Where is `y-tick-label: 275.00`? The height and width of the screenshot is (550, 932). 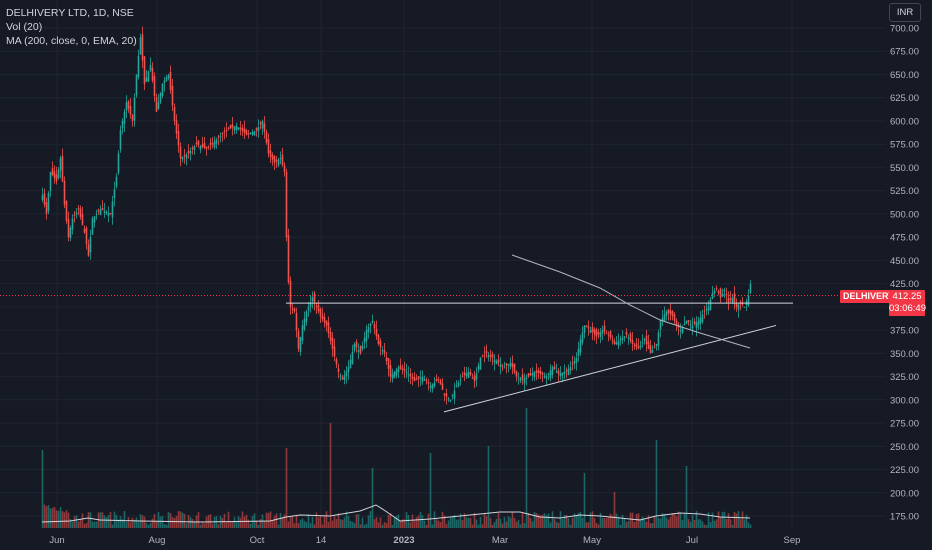 y-tick-label: 275.00 is located at coordinates (904, 424).